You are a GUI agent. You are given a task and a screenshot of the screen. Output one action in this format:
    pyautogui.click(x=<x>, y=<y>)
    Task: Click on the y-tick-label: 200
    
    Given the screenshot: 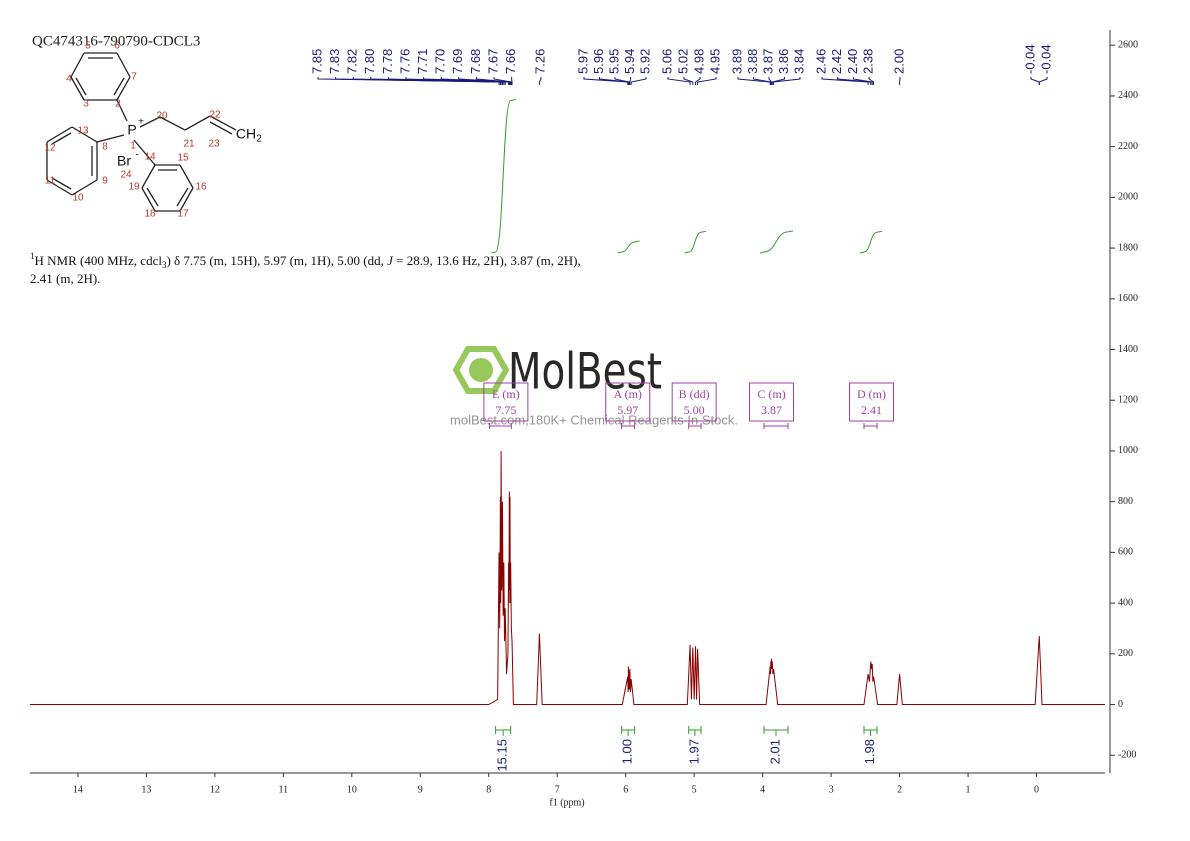 What is the action you would take?
    pyautogui.click(x=1125, y=653)
    